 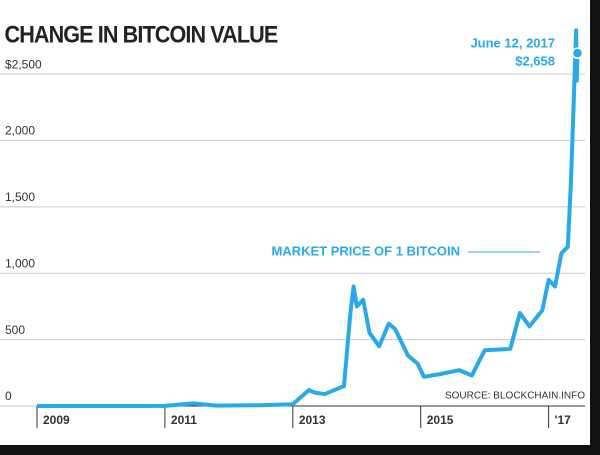 I want to click on y-tick-label: 2,000, so click(x=20, y=131).